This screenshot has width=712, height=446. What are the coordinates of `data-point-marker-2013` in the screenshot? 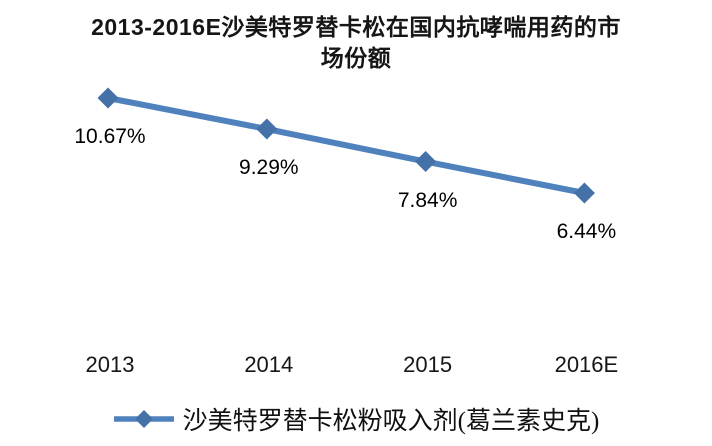 It's located at (108, 98).